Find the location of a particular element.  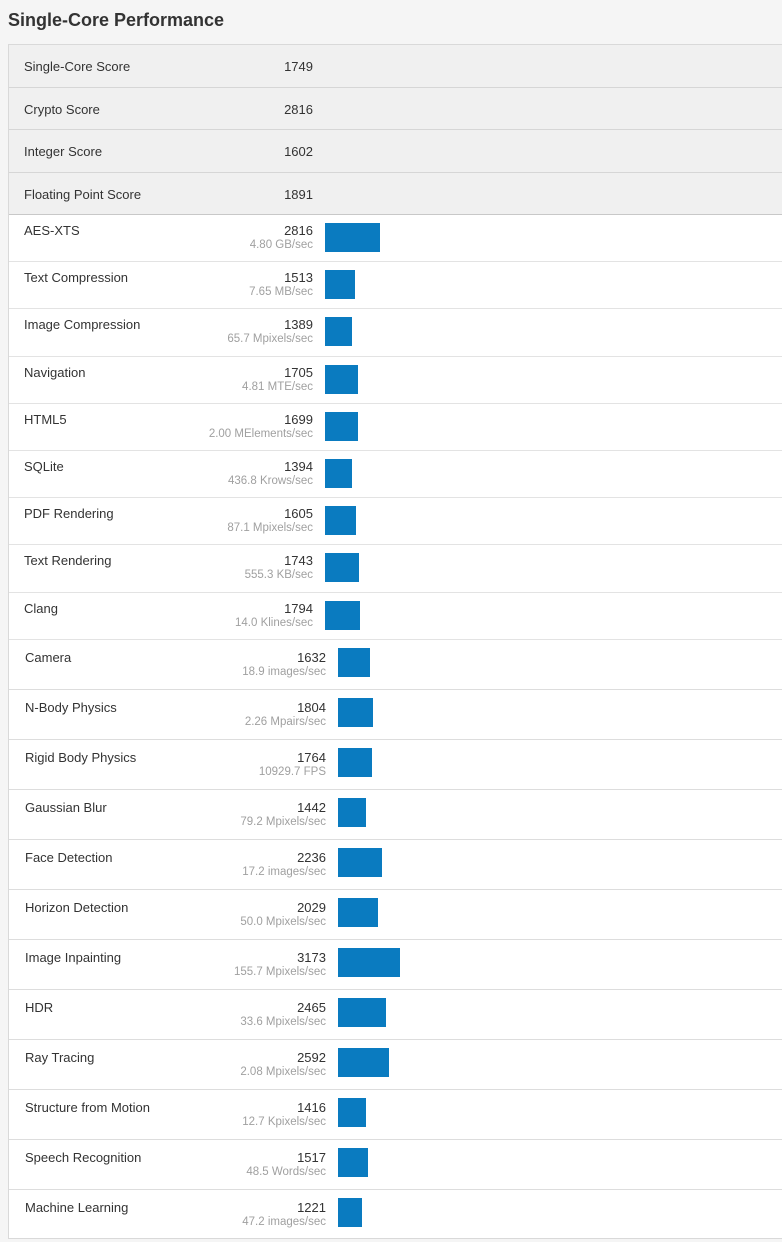

benchmark-row: HDR 2465 33.6 Mpixels/sec is located at coordinates (395, 1015).